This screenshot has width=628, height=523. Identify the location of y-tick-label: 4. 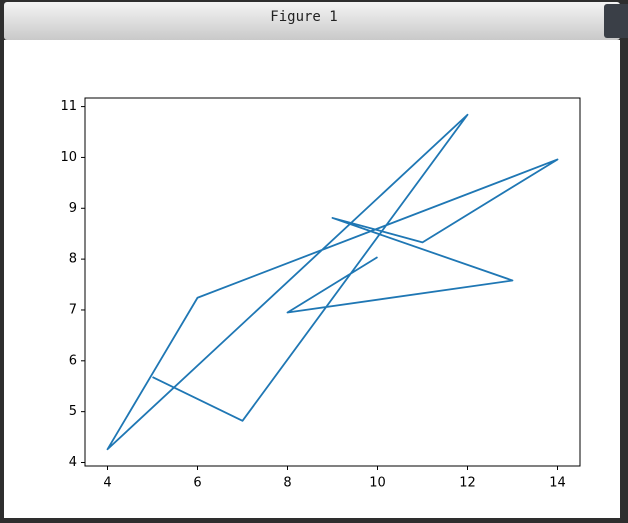
(73, 462).